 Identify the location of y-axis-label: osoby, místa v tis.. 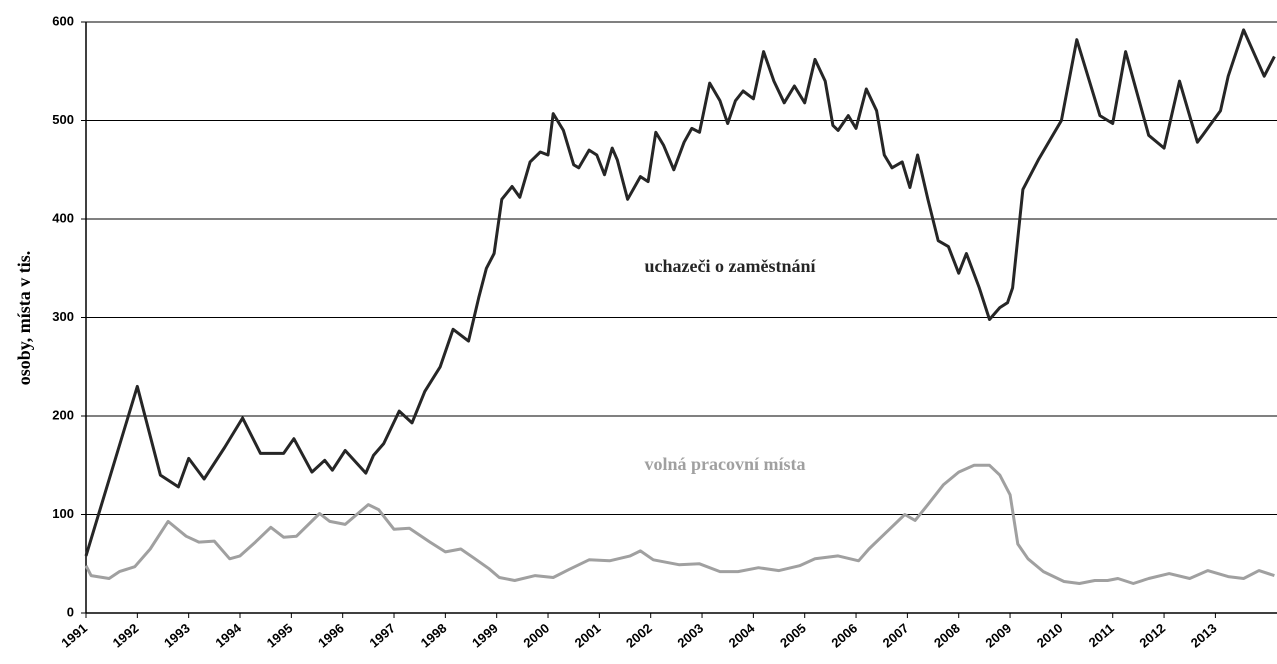
(24, 318).